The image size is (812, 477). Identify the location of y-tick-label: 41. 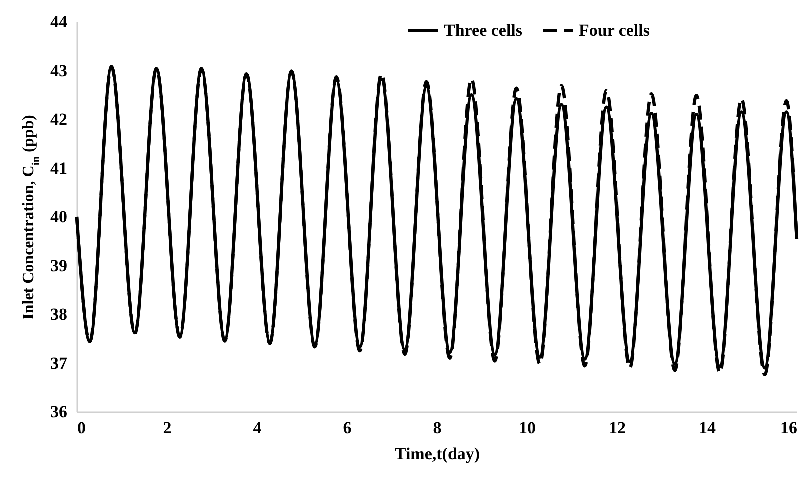
(59, 168).